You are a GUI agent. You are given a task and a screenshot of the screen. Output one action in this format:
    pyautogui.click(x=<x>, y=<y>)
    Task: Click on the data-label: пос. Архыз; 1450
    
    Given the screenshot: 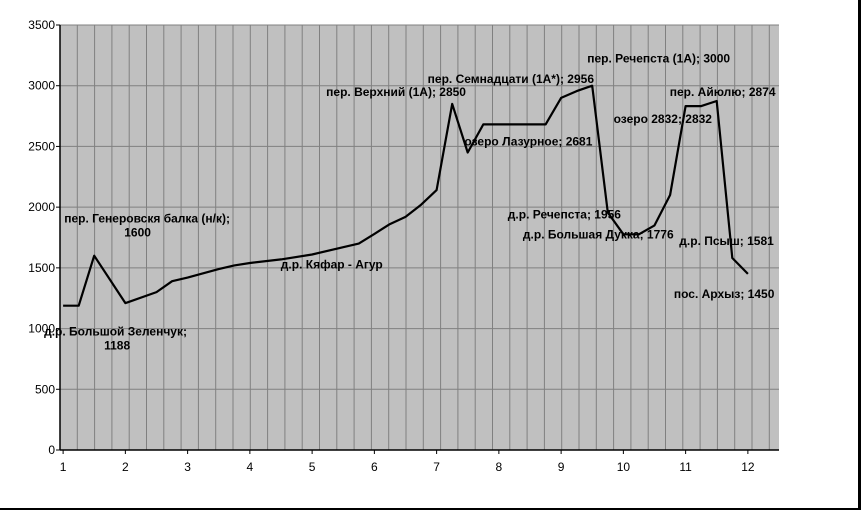 What is the action you would take?
    pyautogui.click(x=724, y=294)
    